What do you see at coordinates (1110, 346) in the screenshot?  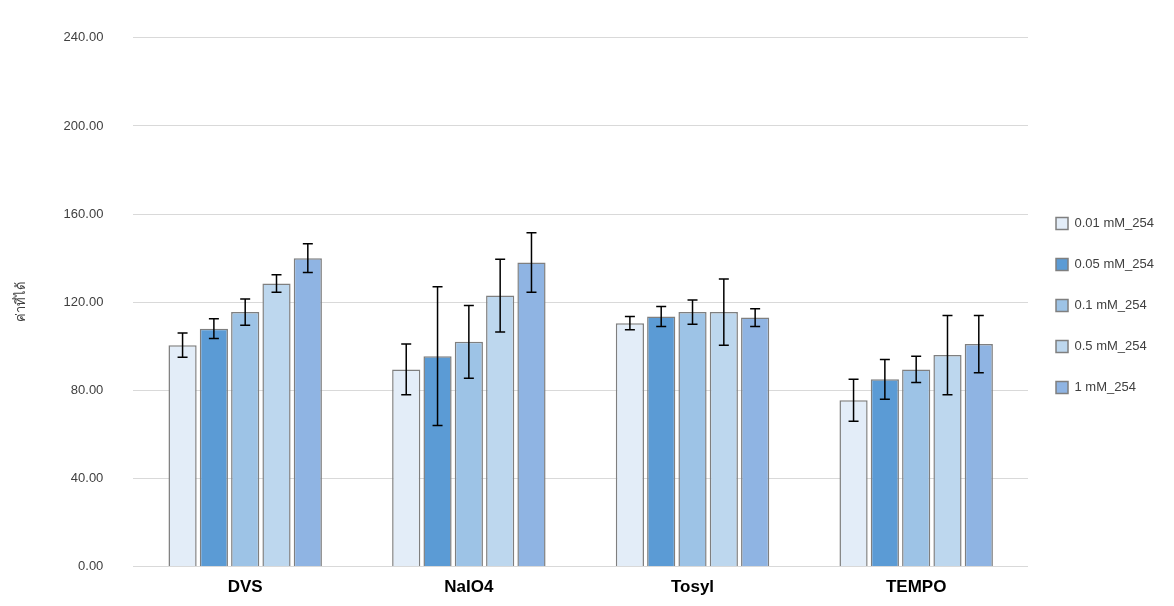 I see `legend-label: 0.5 mM_254` at bounding box center [1110, 346].